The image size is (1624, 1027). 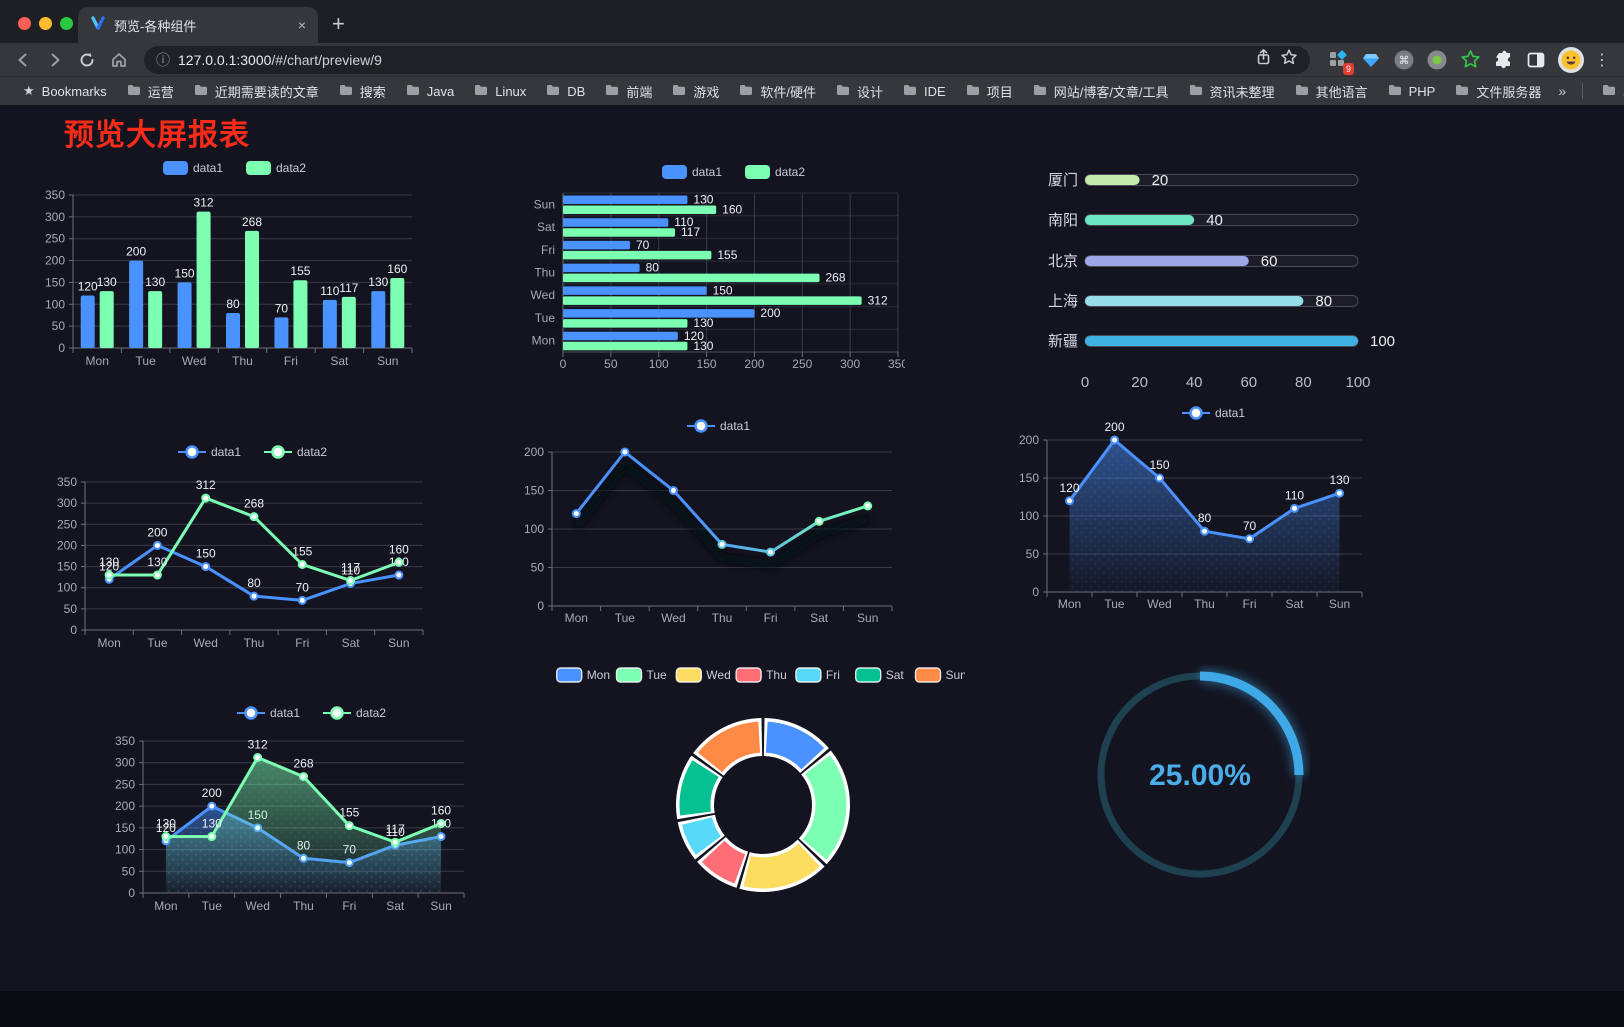 What do you see at coordinates (694, 336) in the screenshot?
I see `svg-text: 120` at bounding box center [694, 336].